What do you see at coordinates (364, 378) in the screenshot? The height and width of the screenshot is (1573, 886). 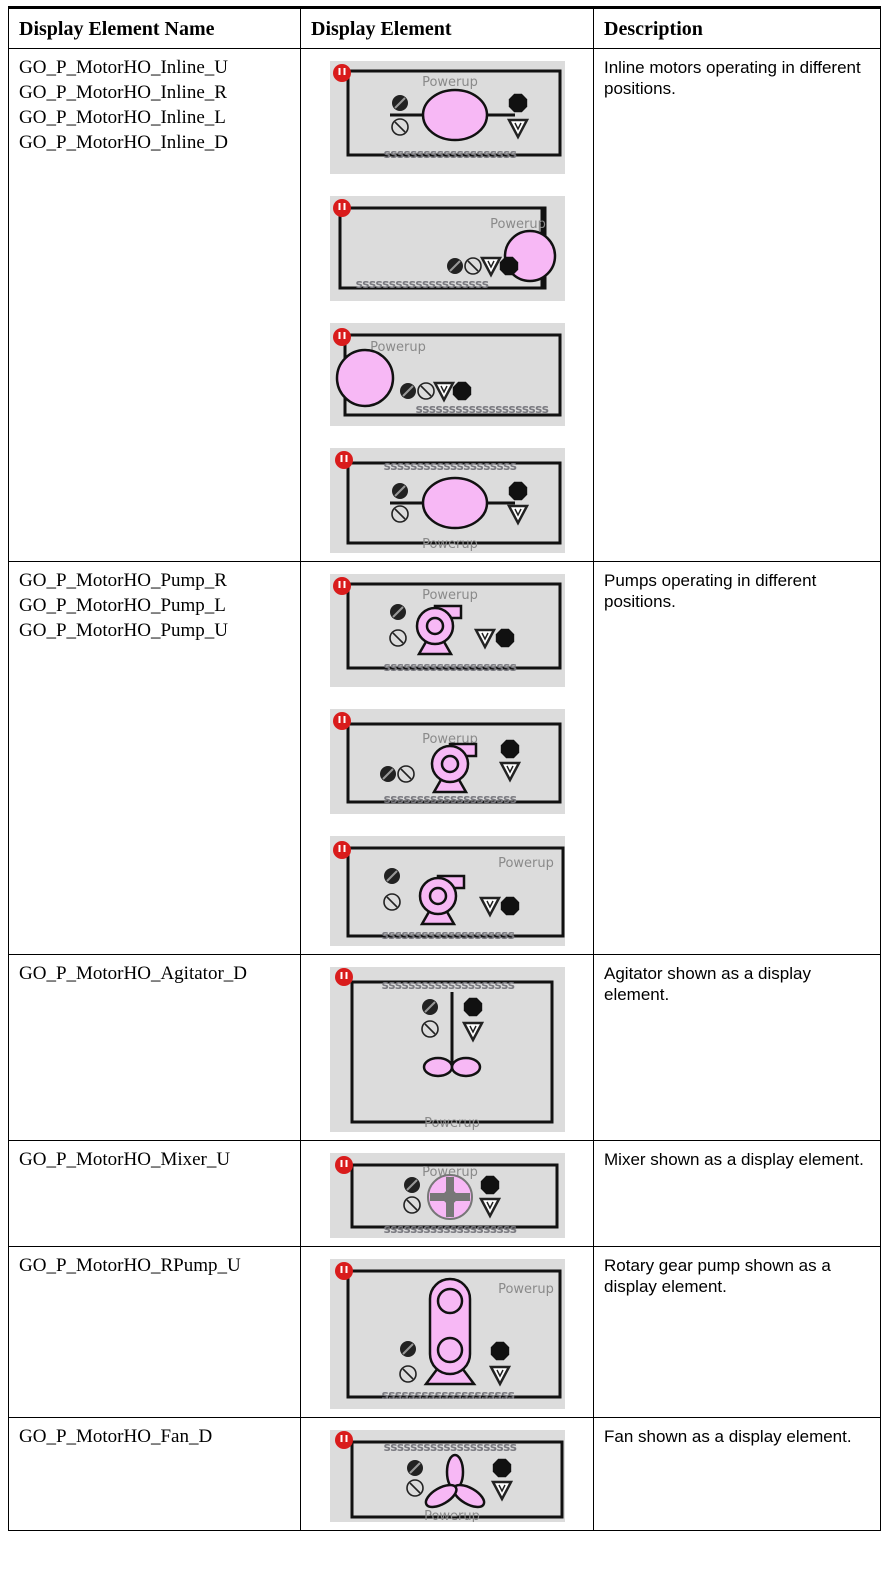 I see `motor` at bounding box center [364, 378].